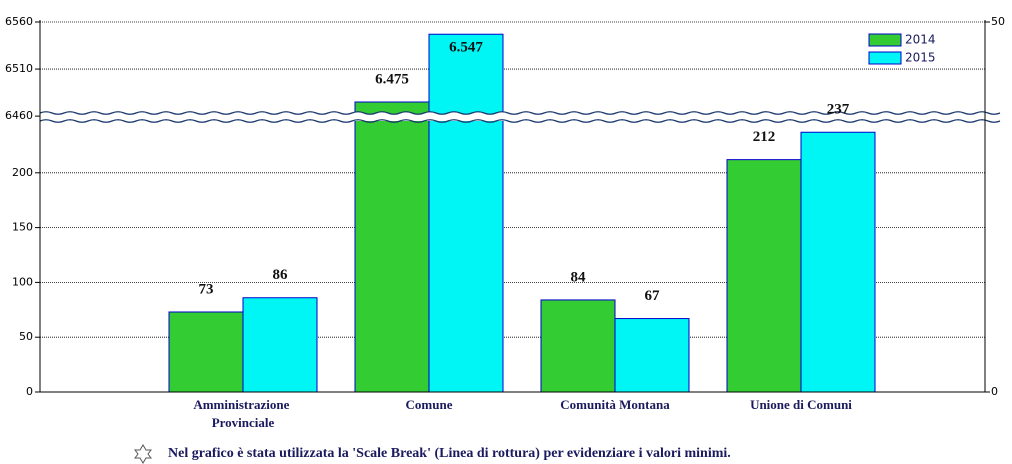  What do you see at coordinates (998, 21) in the screenshot?
I see `y2-tick-label: 50` at bounding box center [998, 21].